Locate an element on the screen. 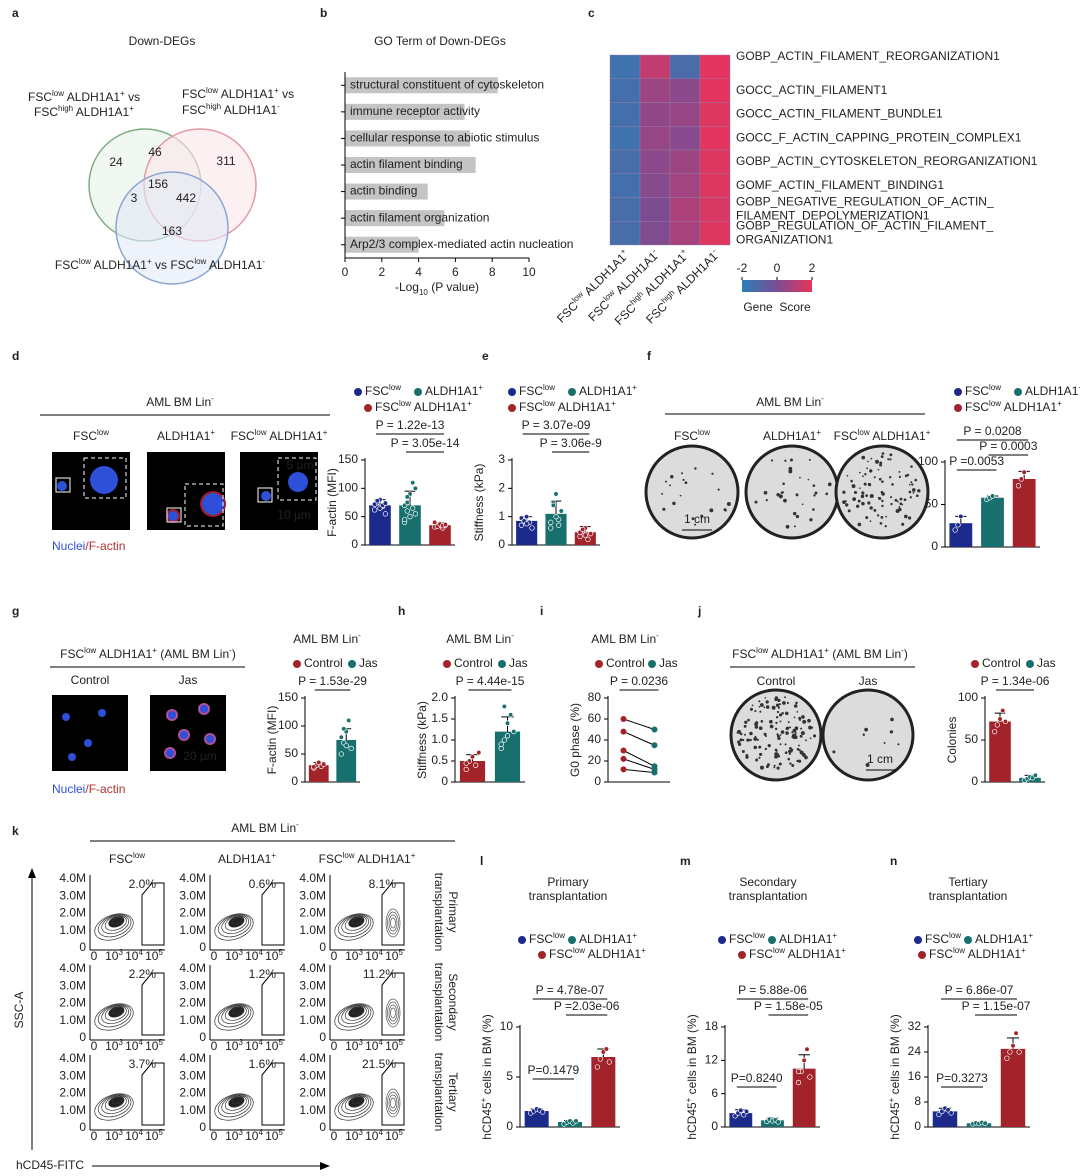 The height and width of the screenshot is (1176, 1080). x-tick-label: 6 is located at coordinates (455, 272).